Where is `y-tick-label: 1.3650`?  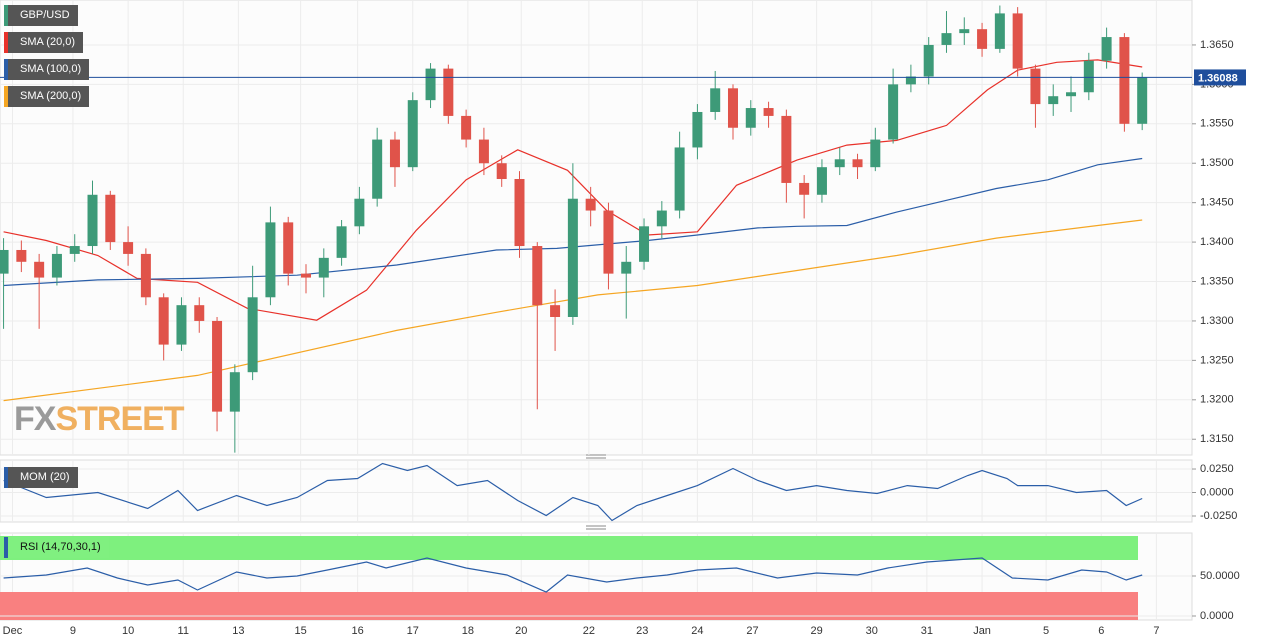 y-tick-label: 1.3650 is located at coordinates (1217, 45).